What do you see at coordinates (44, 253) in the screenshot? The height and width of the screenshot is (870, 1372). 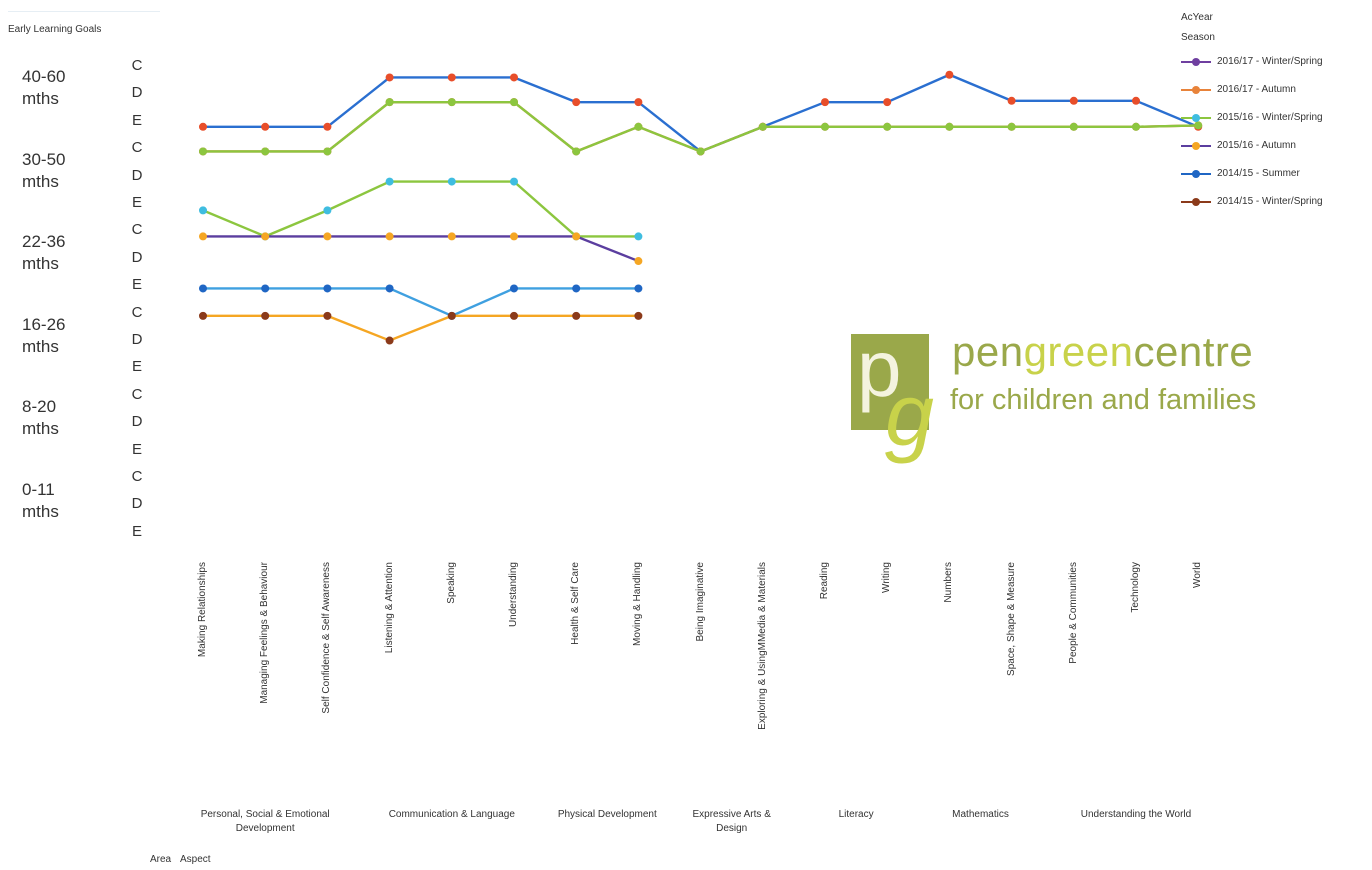 I see `y-stage-label: 22-36 mths` at bounding box center [44, 253].